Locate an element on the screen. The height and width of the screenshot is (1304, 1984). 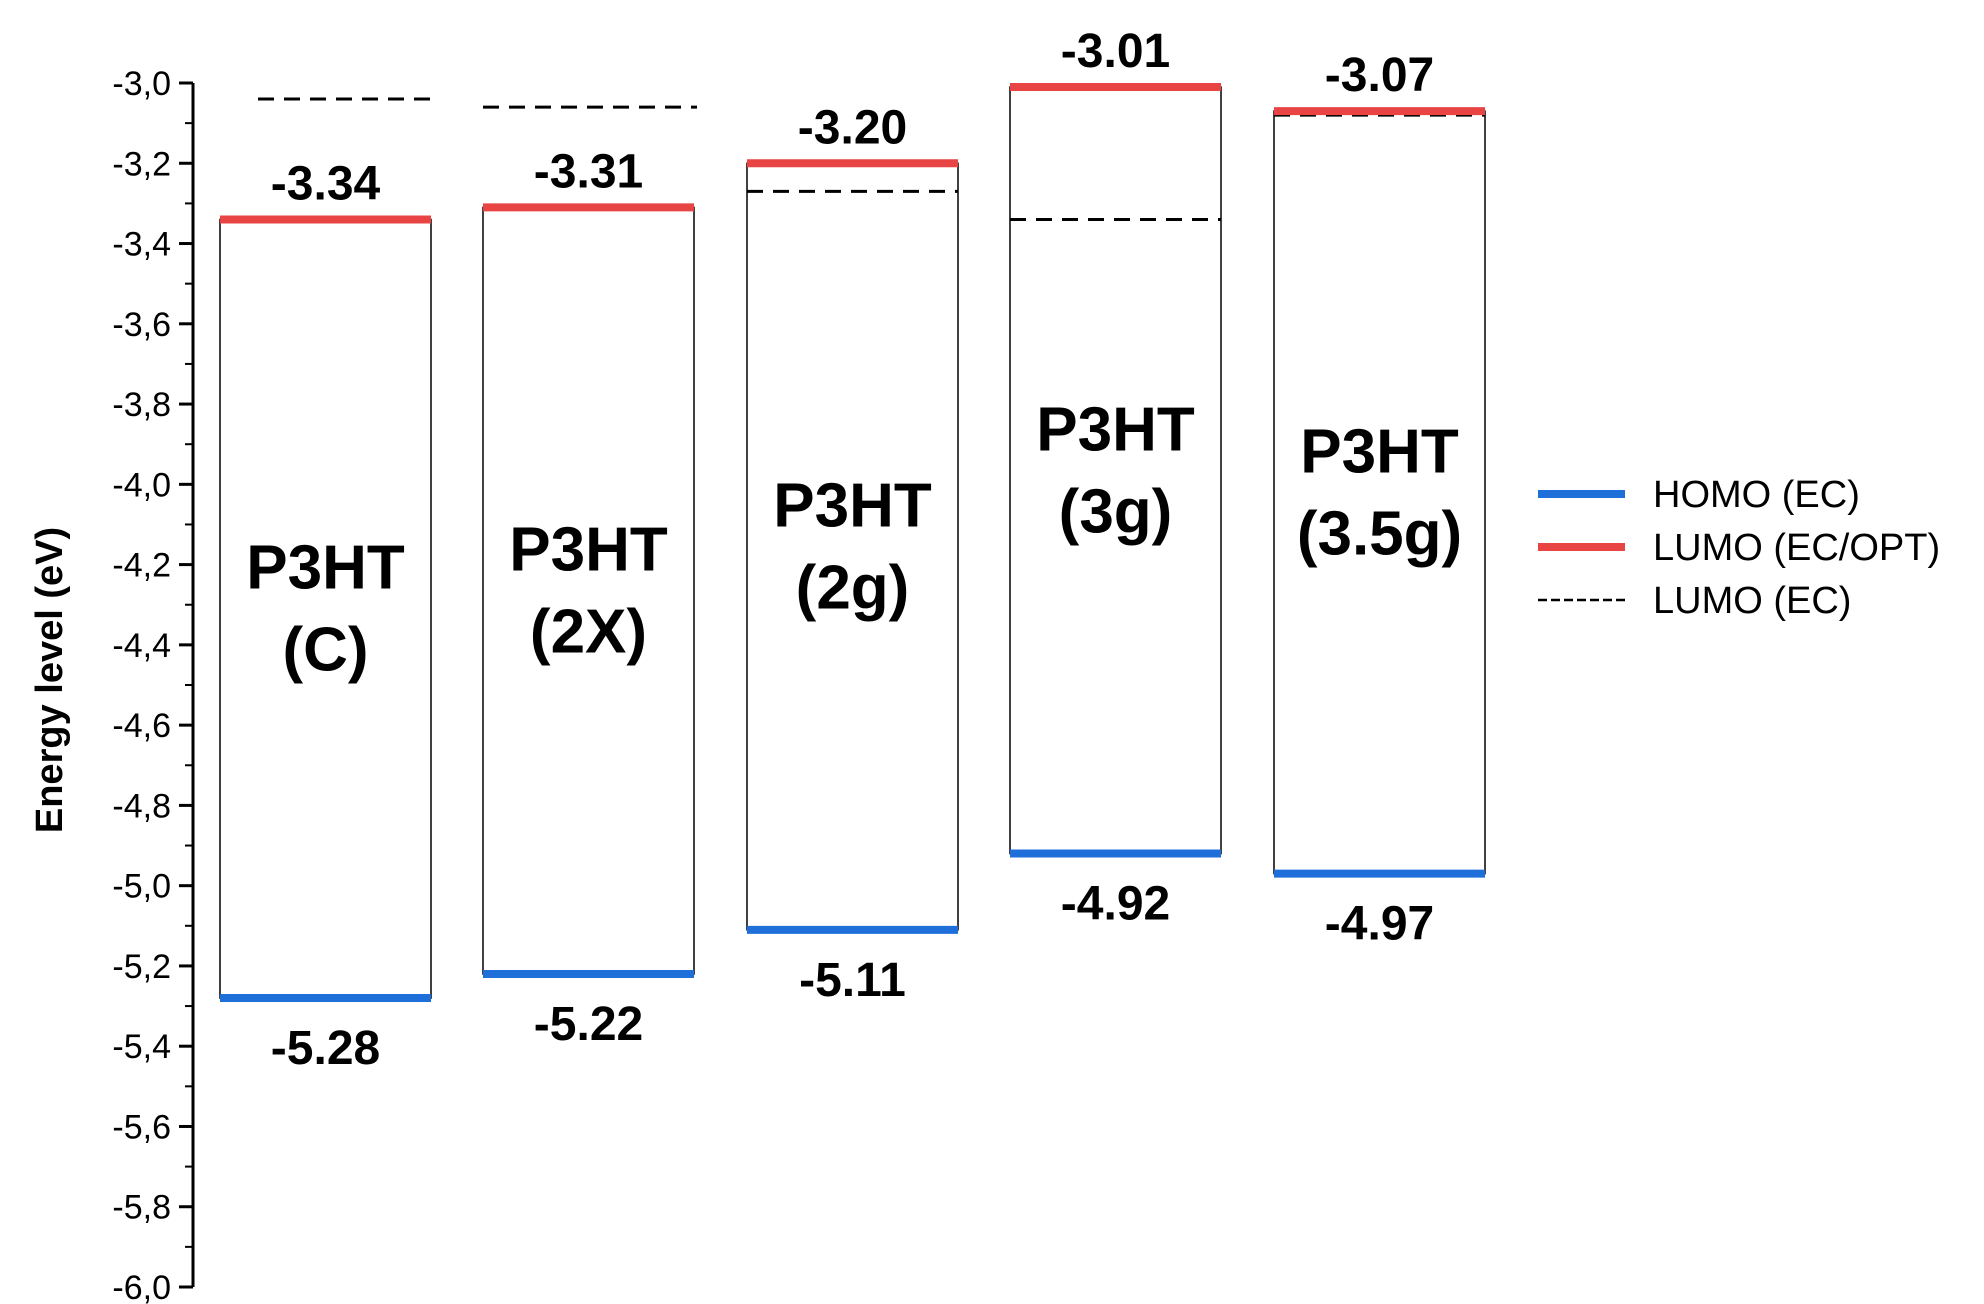
y-tick-label: -5,8 is located at coordinates (141, 1208).